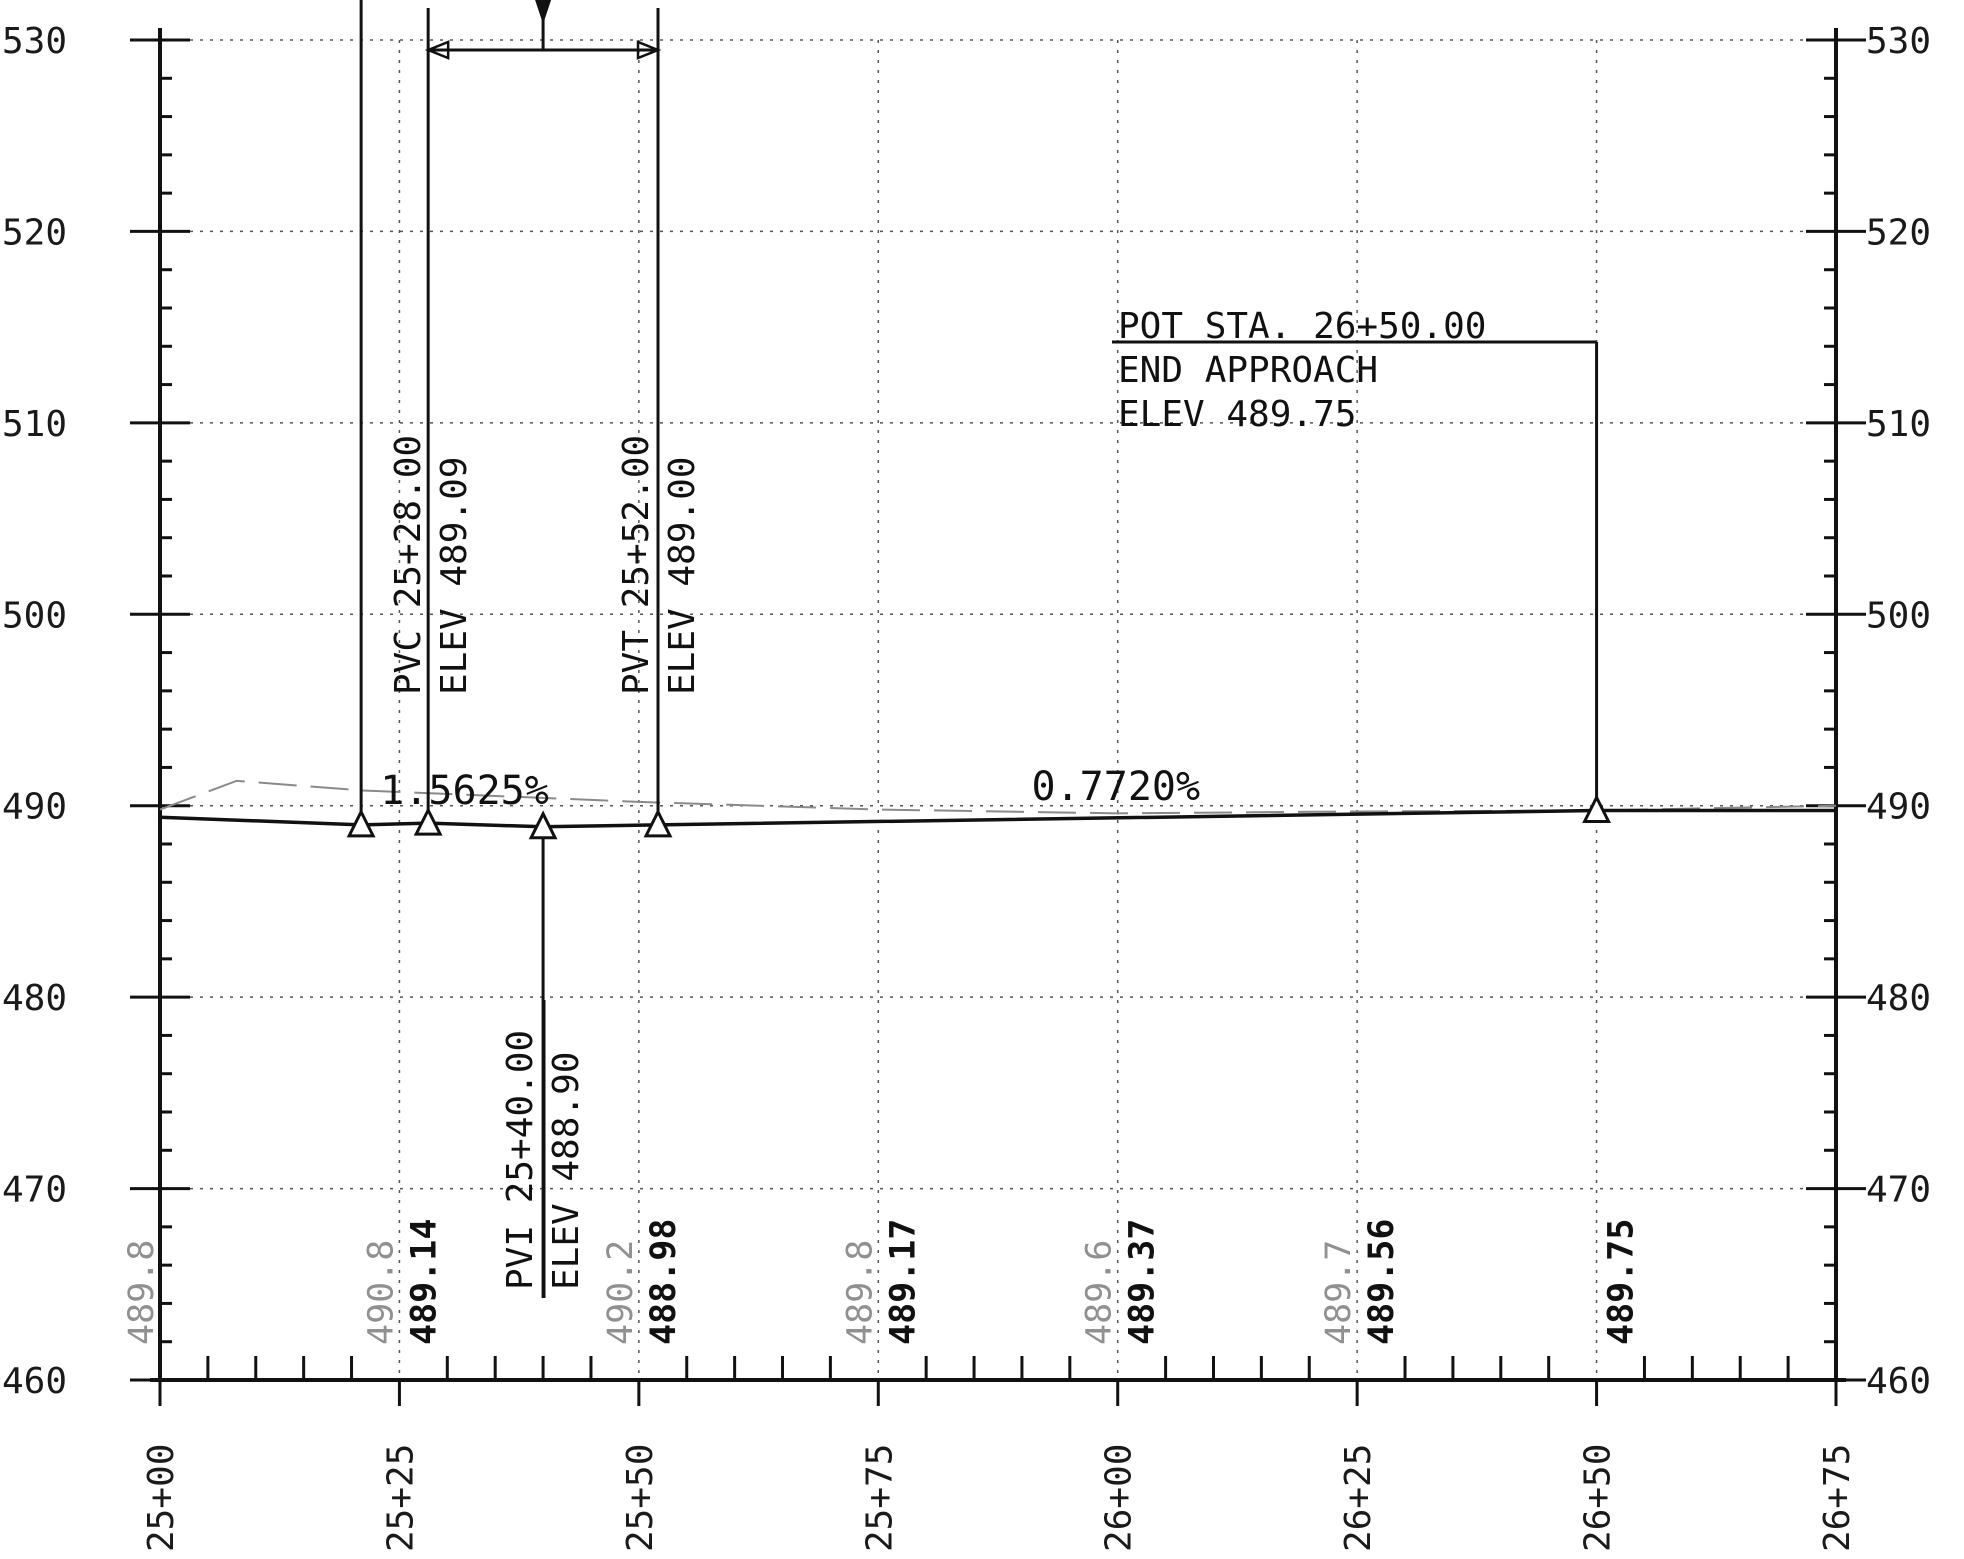 Image resolution: width=1964 pixels, height=1559 pixels. Describe the element at coordinates (543, 12) in the screenshot. I see `pvi-arrowhead` at that location.